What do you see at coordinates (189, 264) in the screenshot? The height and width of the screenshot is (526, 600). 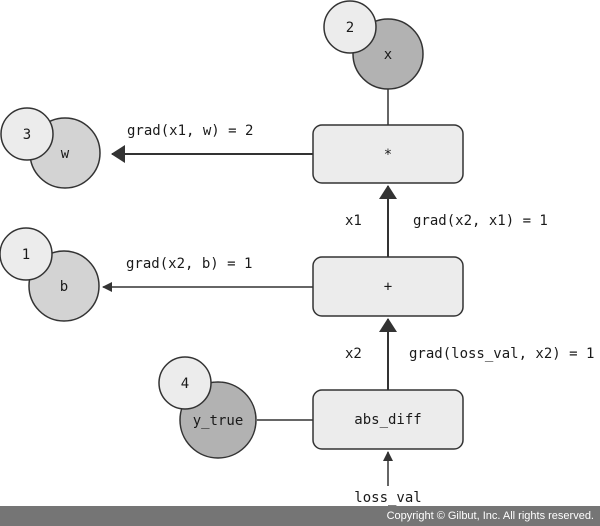 I see `label-grad-x2-b: grad(x2, b) = 1` at bounding box center [189, 264].